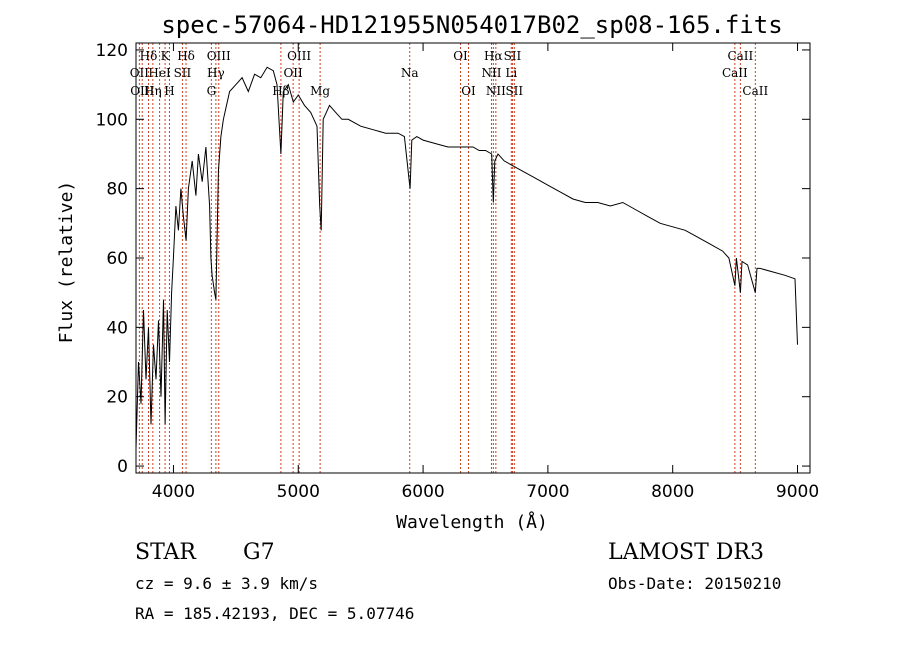 Image resolution: width=900 pixels, height=649 pixels. What do you see at coordinates (169, 91) in the screenshot?
I see `spectral-line-label: H` at bounding box center [169, 91].